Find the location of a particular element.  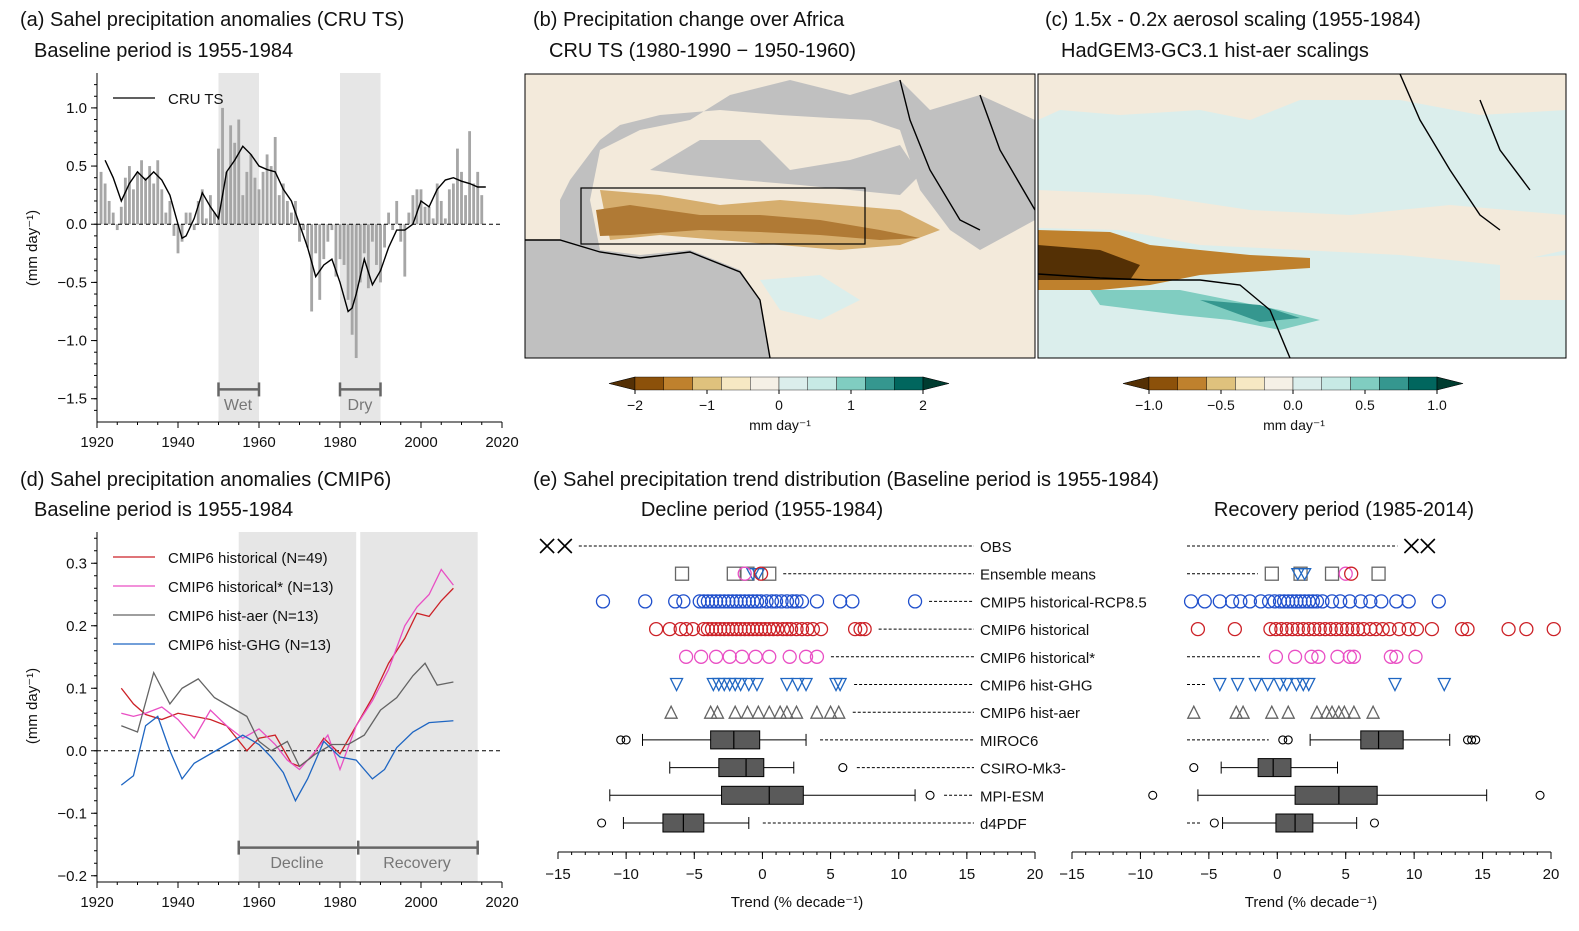

ensemble-mean-triangle is located at coordinates (1297, 575).